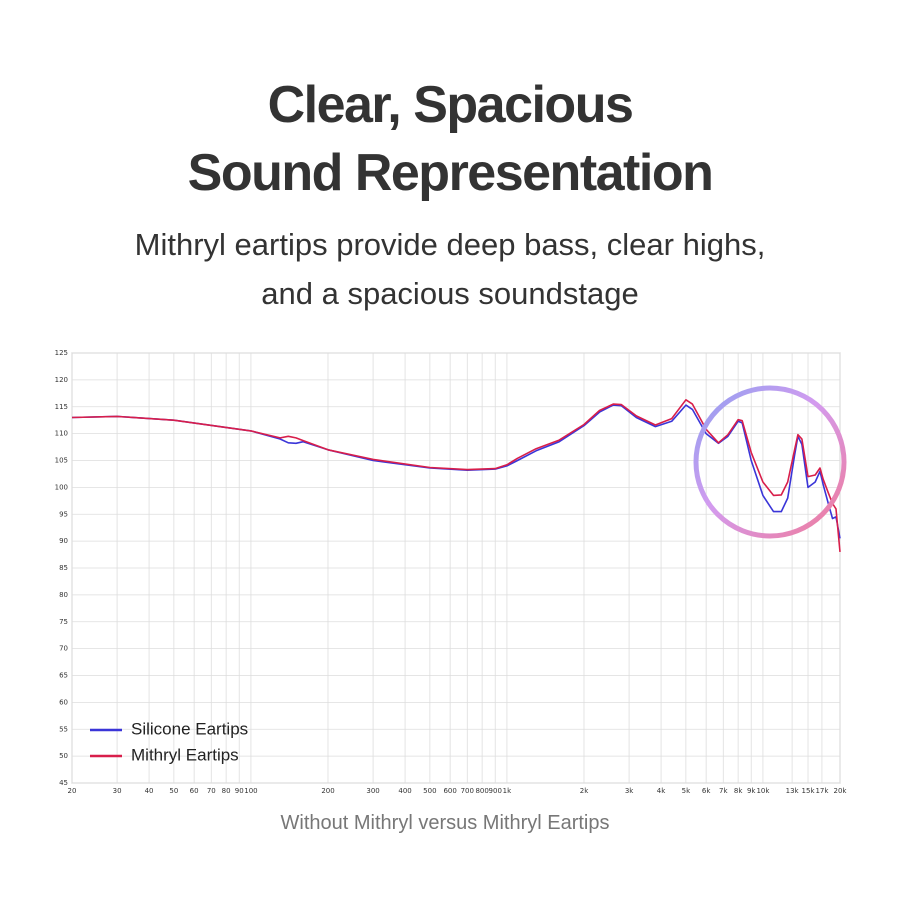 Image resolution: width=900 pixels, height=900 pixels. What do you see at coordinates (239, 791) in the screenshot?
I see `x-tick-label: 90` at bounding box center [239, 791].